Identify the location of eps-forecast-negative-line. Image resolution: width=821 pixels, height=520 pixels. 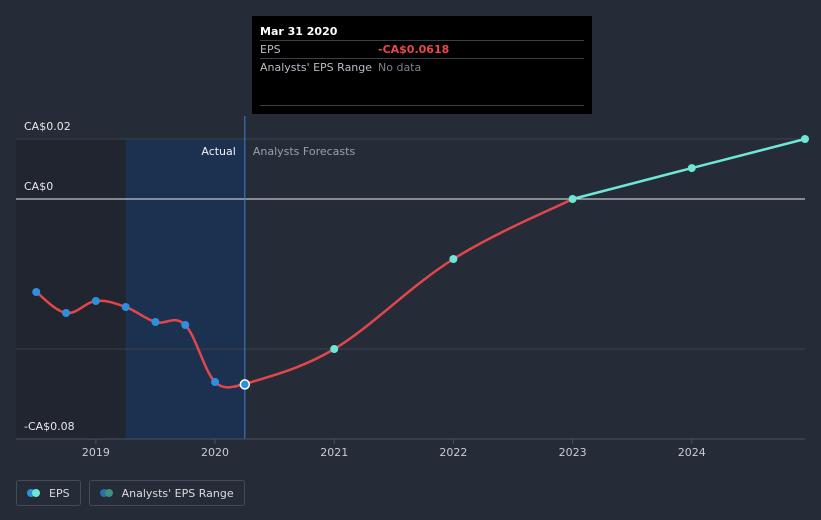
(409, 291).